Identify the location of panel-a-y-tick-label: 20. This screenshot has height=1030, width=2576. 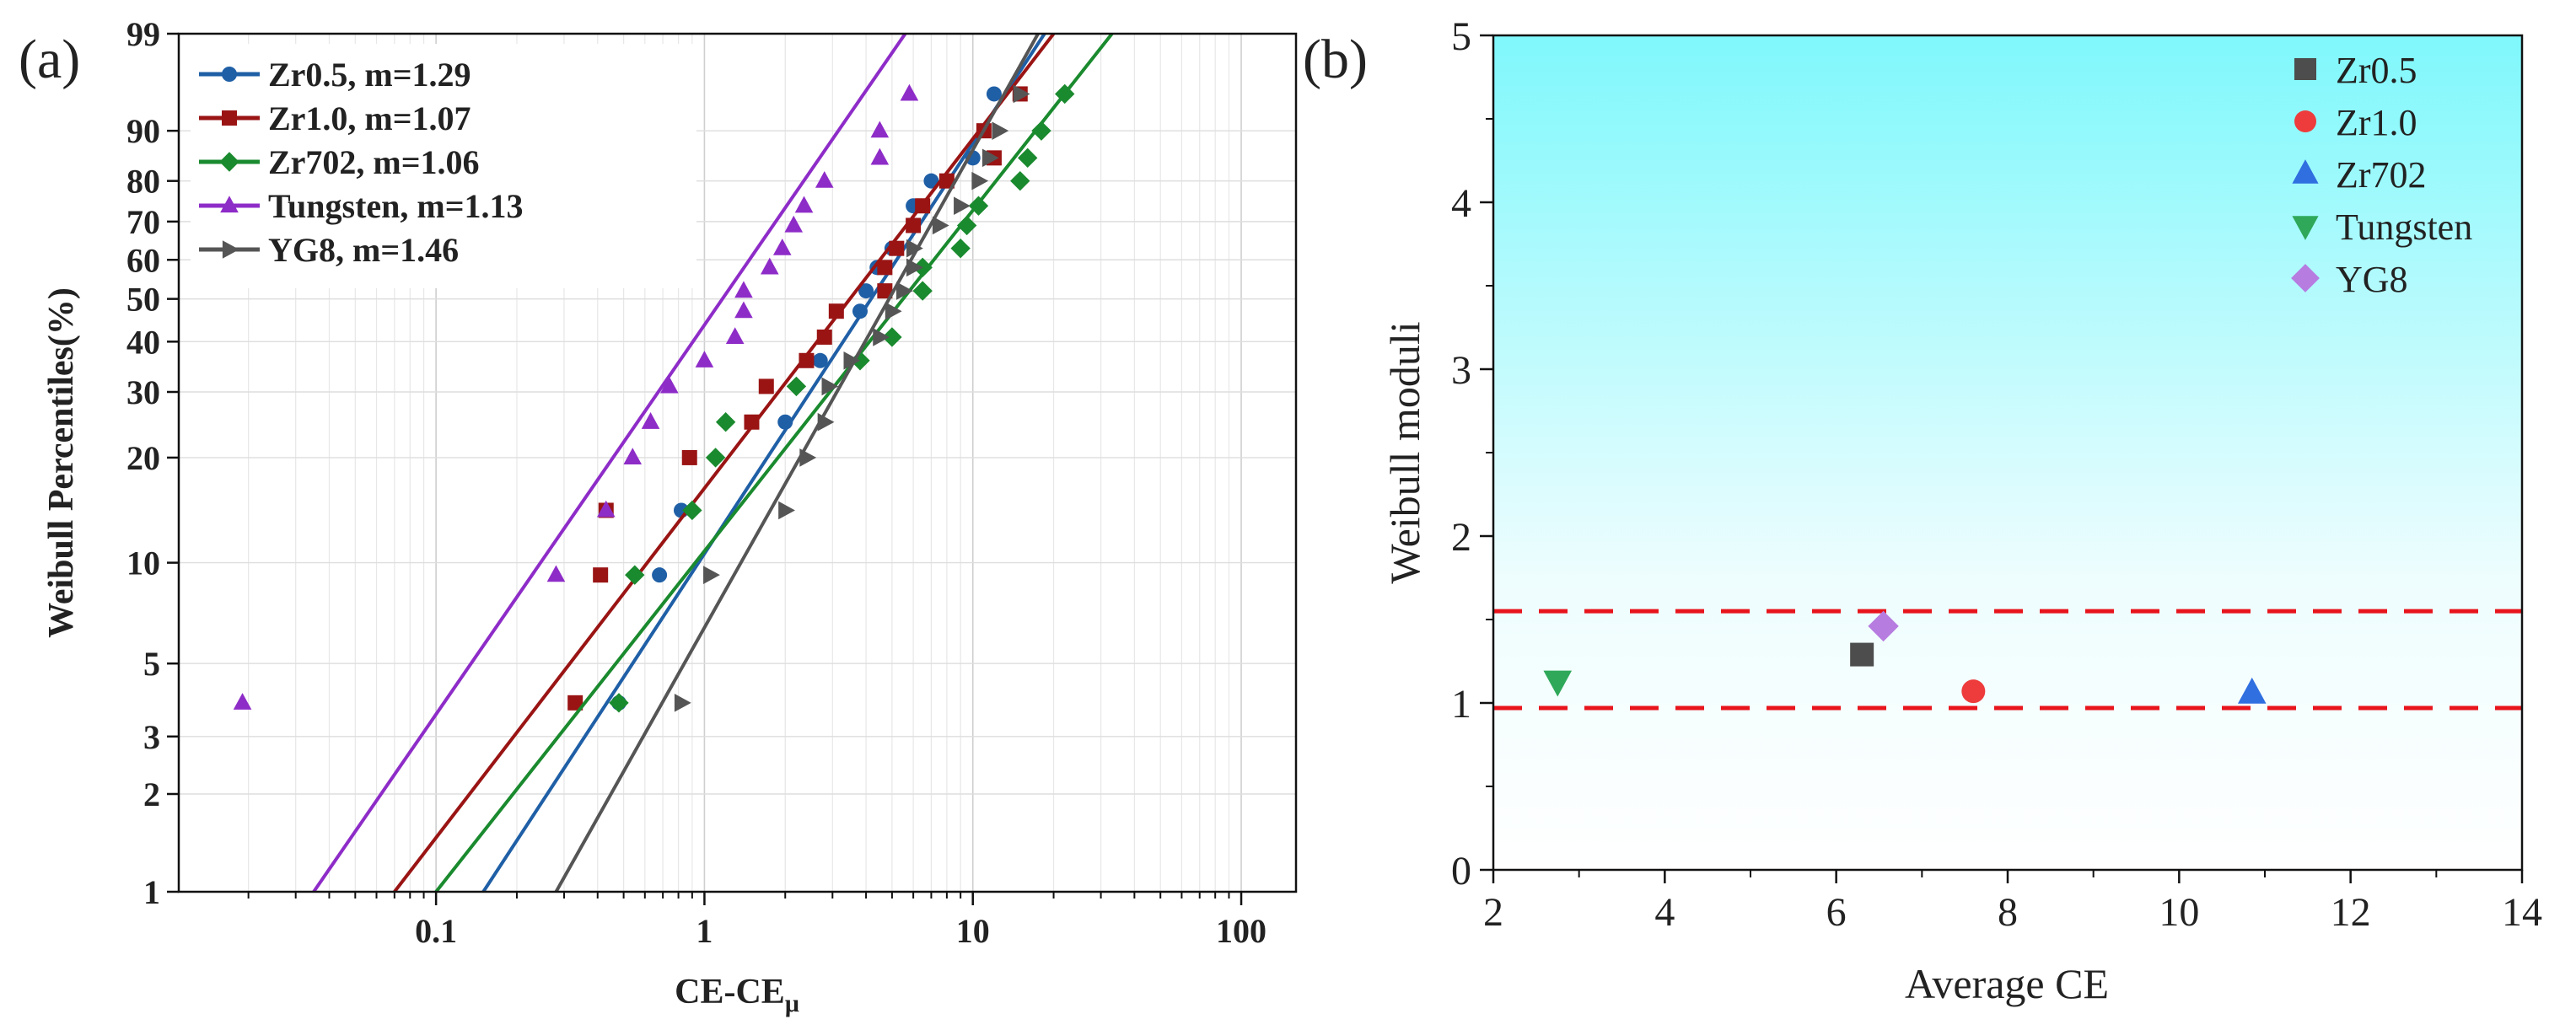
(143, 458).